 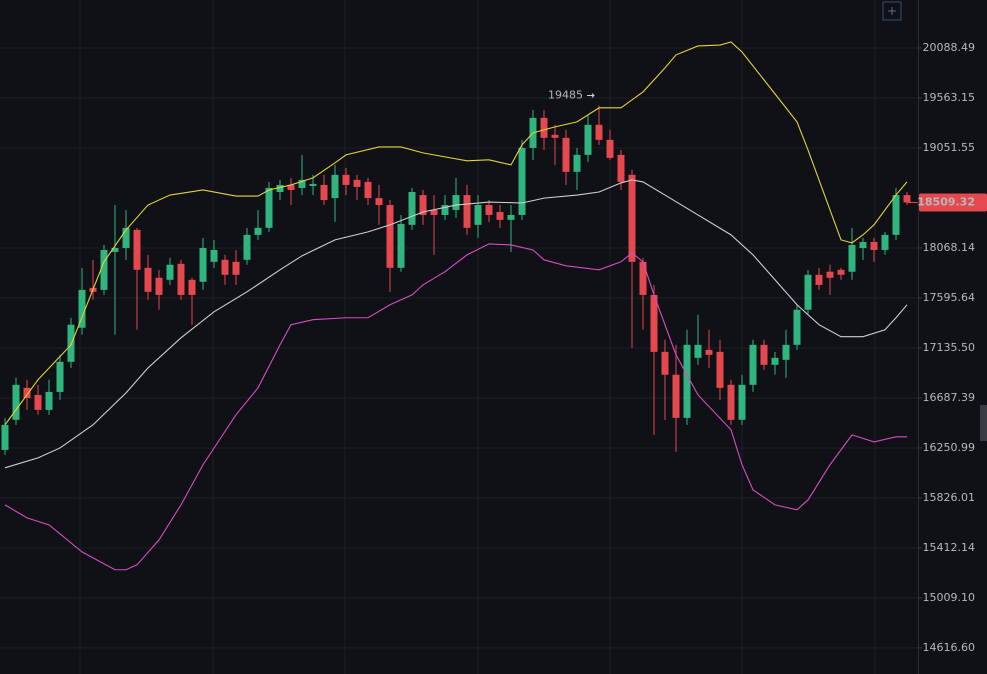 I want to click on y-tick-label: 17595.64, so click(x=949, y=297).